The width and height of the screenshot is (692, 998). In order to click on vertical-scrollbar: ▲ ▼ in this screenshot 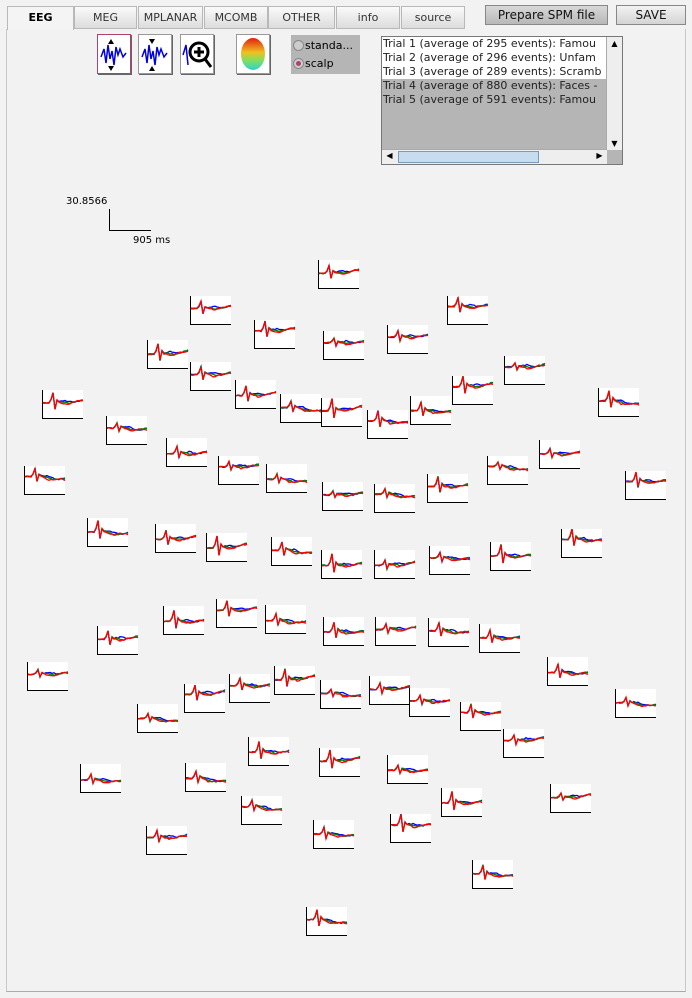, I will do `click(614, 93)`.